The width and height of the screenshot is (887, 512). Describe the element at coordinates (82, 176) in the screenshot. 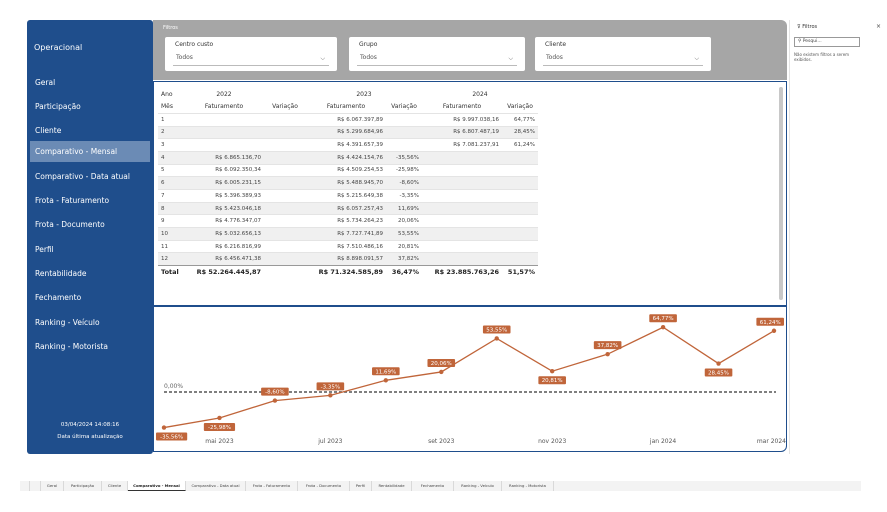

I see `sidebar-item-comparativo-data-atual: Comparativo - Data atual` at that location.